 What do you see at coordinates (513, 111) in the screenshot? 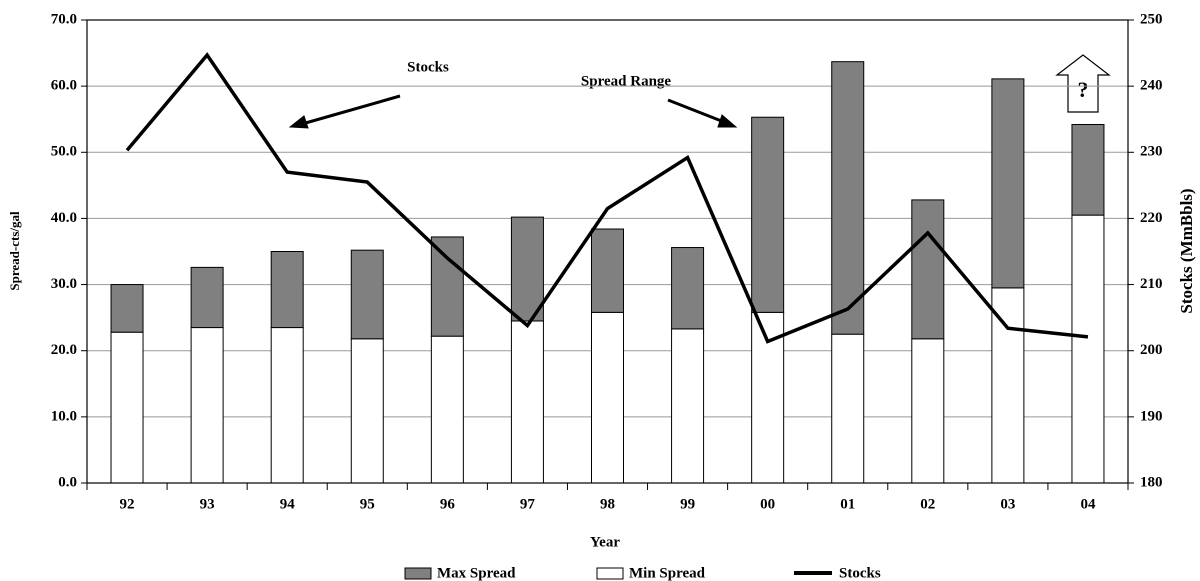
I see `annotation-arrows` at bounding box center [513, 111].